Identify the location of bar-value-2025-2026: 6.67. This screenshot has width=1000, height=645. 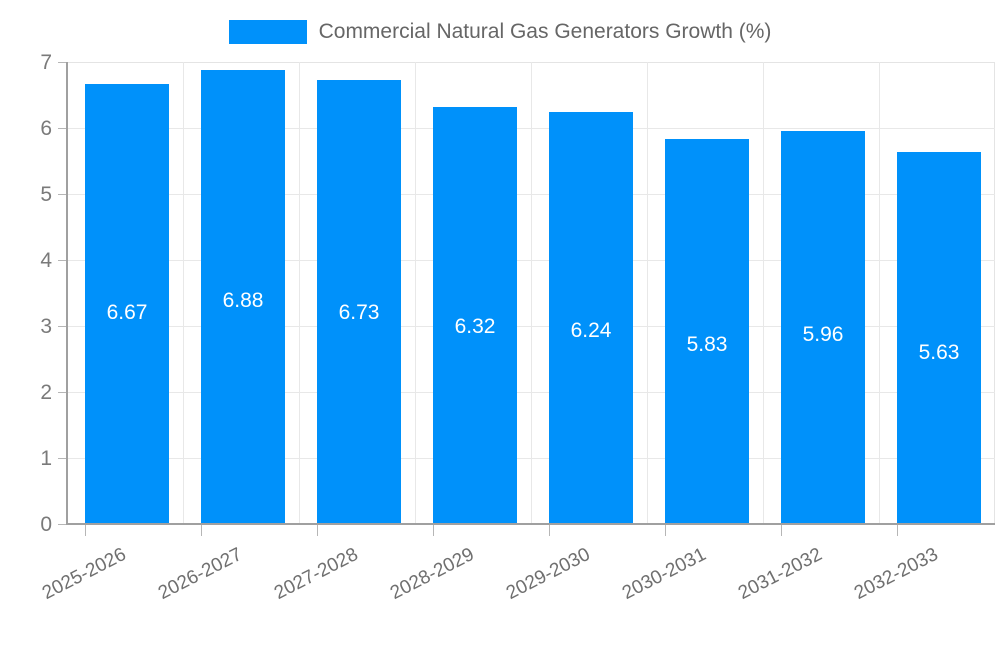
(127, 312).